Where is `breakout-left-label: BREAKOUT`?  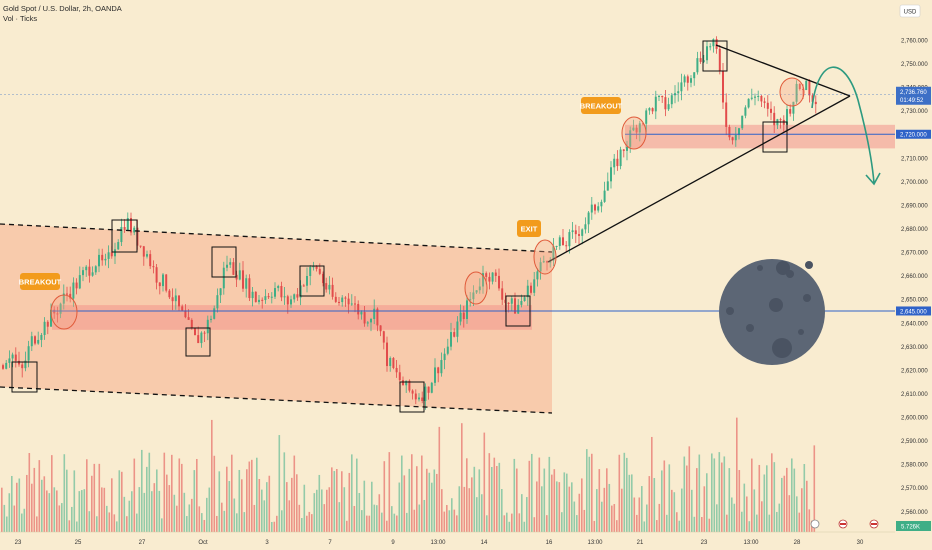
breakout-left-label: BREAKOUT is located at coordinates (40, 282).